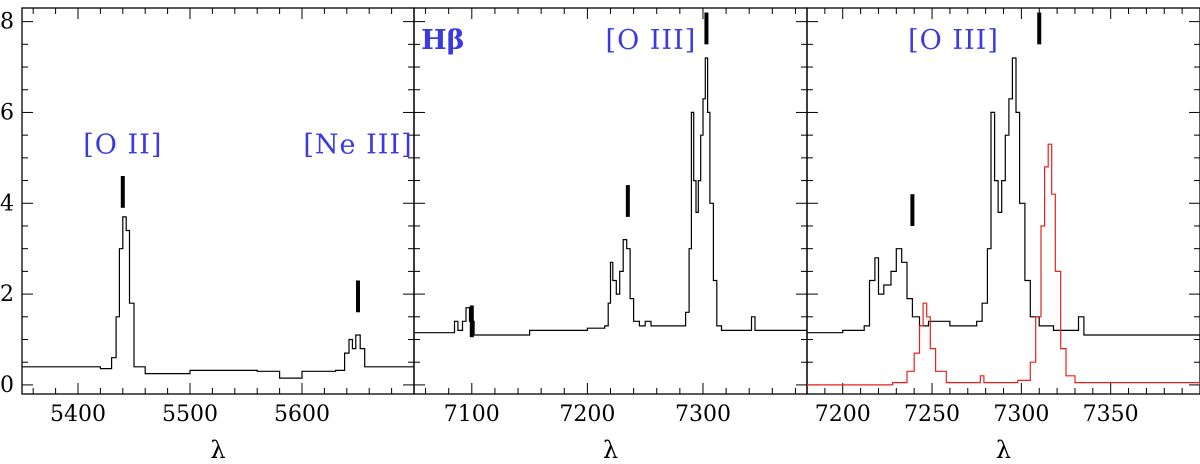  What do you see at coordinates (78, 414) in the screenshot?
I see `x-tick-label: 5400` at bounding box center [78, 414].